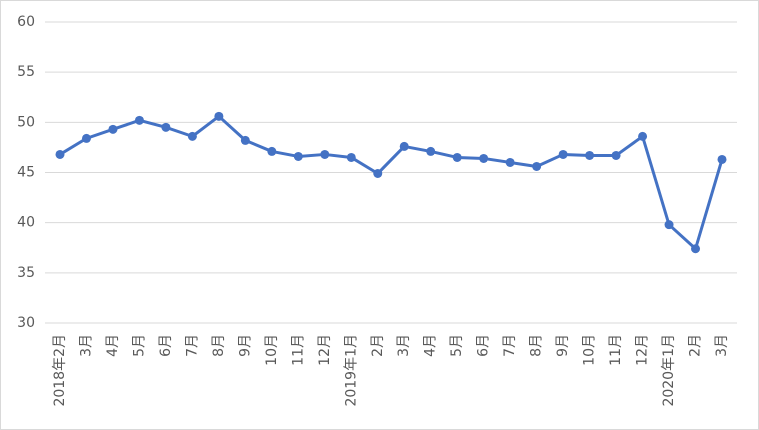  Describe the element at coordinates (351, 370) in the screenshot. I see `x-tick-label: 2019年1月` at that location.